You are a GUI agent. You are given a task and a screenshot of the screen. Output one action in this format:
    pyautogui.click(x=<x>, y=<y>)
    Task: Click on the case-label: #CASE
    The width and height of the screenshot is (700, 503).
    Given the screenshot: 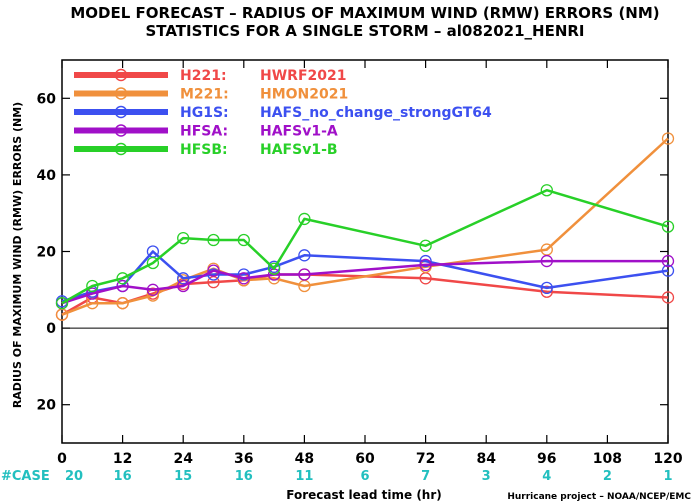 What is the action you would take?
    pyautogui.click(x=25, y=476)
    